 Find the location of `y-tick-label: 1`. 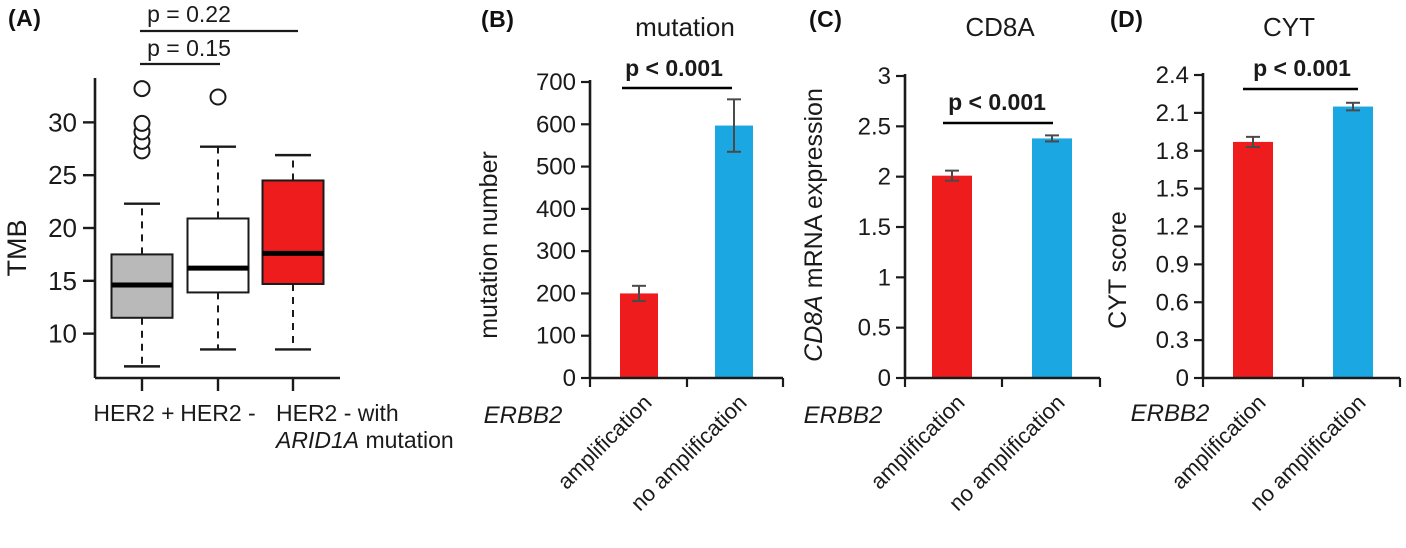

y-tick-label: 1 is located at coordinates (884, 277).